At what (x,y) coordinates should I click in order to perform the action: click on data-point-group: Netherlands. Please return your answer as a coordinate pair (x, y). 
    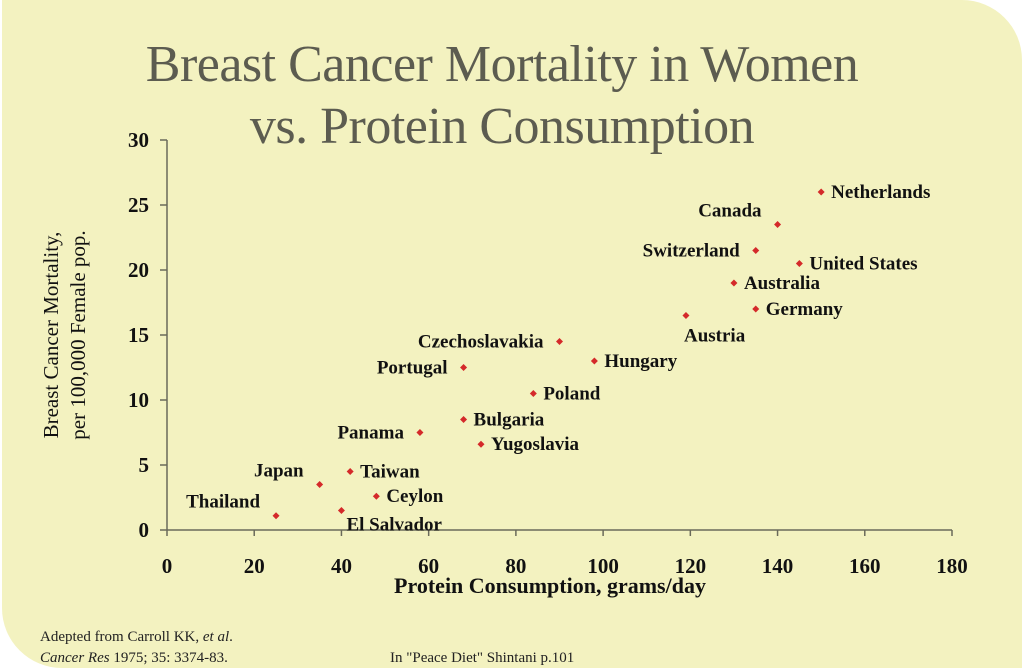
    Looking at the image, I should click on (873, 192).